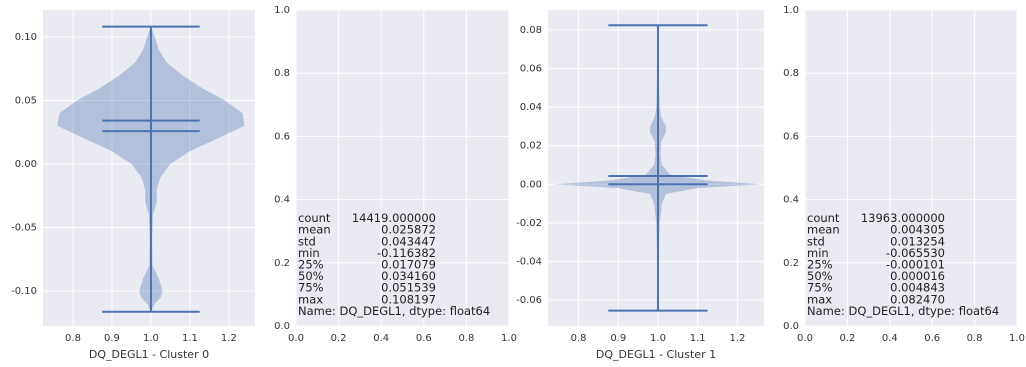 This screenshot has height=367, width=1026. I want to click on stat-value: 0.013254, so click(917, 241).